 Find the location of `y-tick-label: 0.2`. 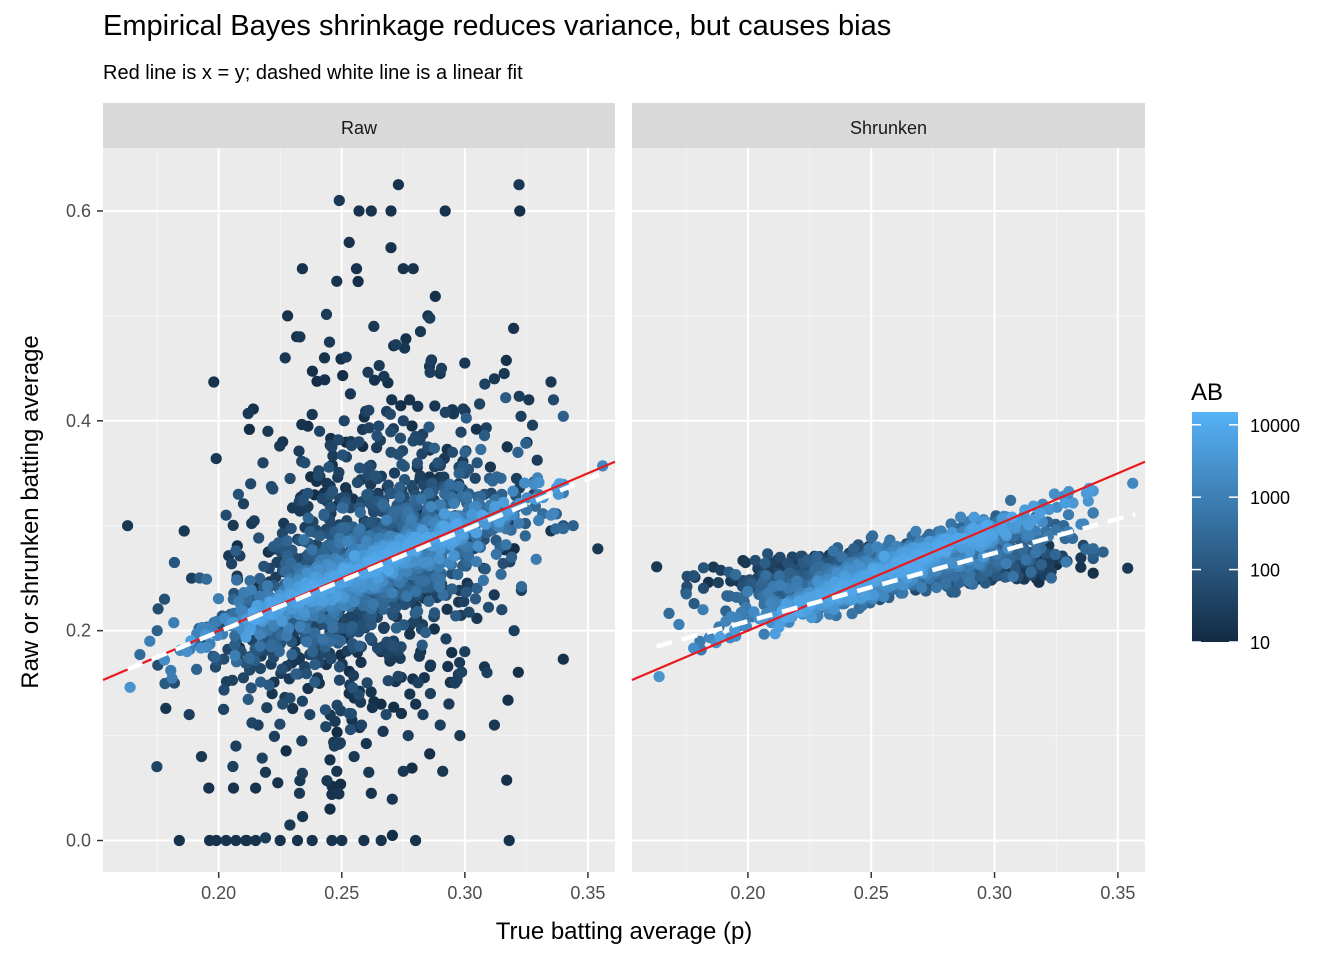

y-tick-label: 0.2 is located at coordinates (78, 631).